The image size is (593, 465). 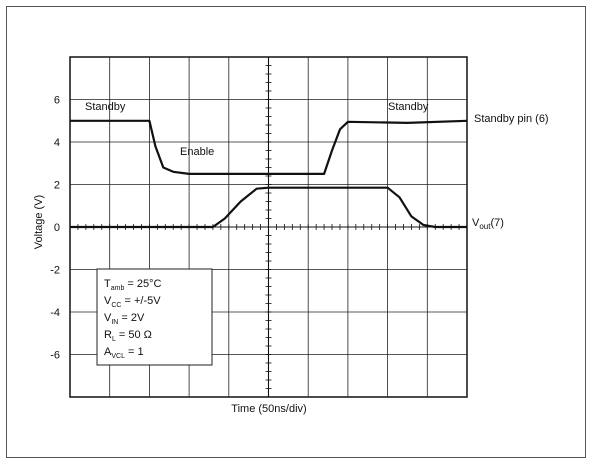 I want to click on vout-pin: (7), so click(x=496, y=223).